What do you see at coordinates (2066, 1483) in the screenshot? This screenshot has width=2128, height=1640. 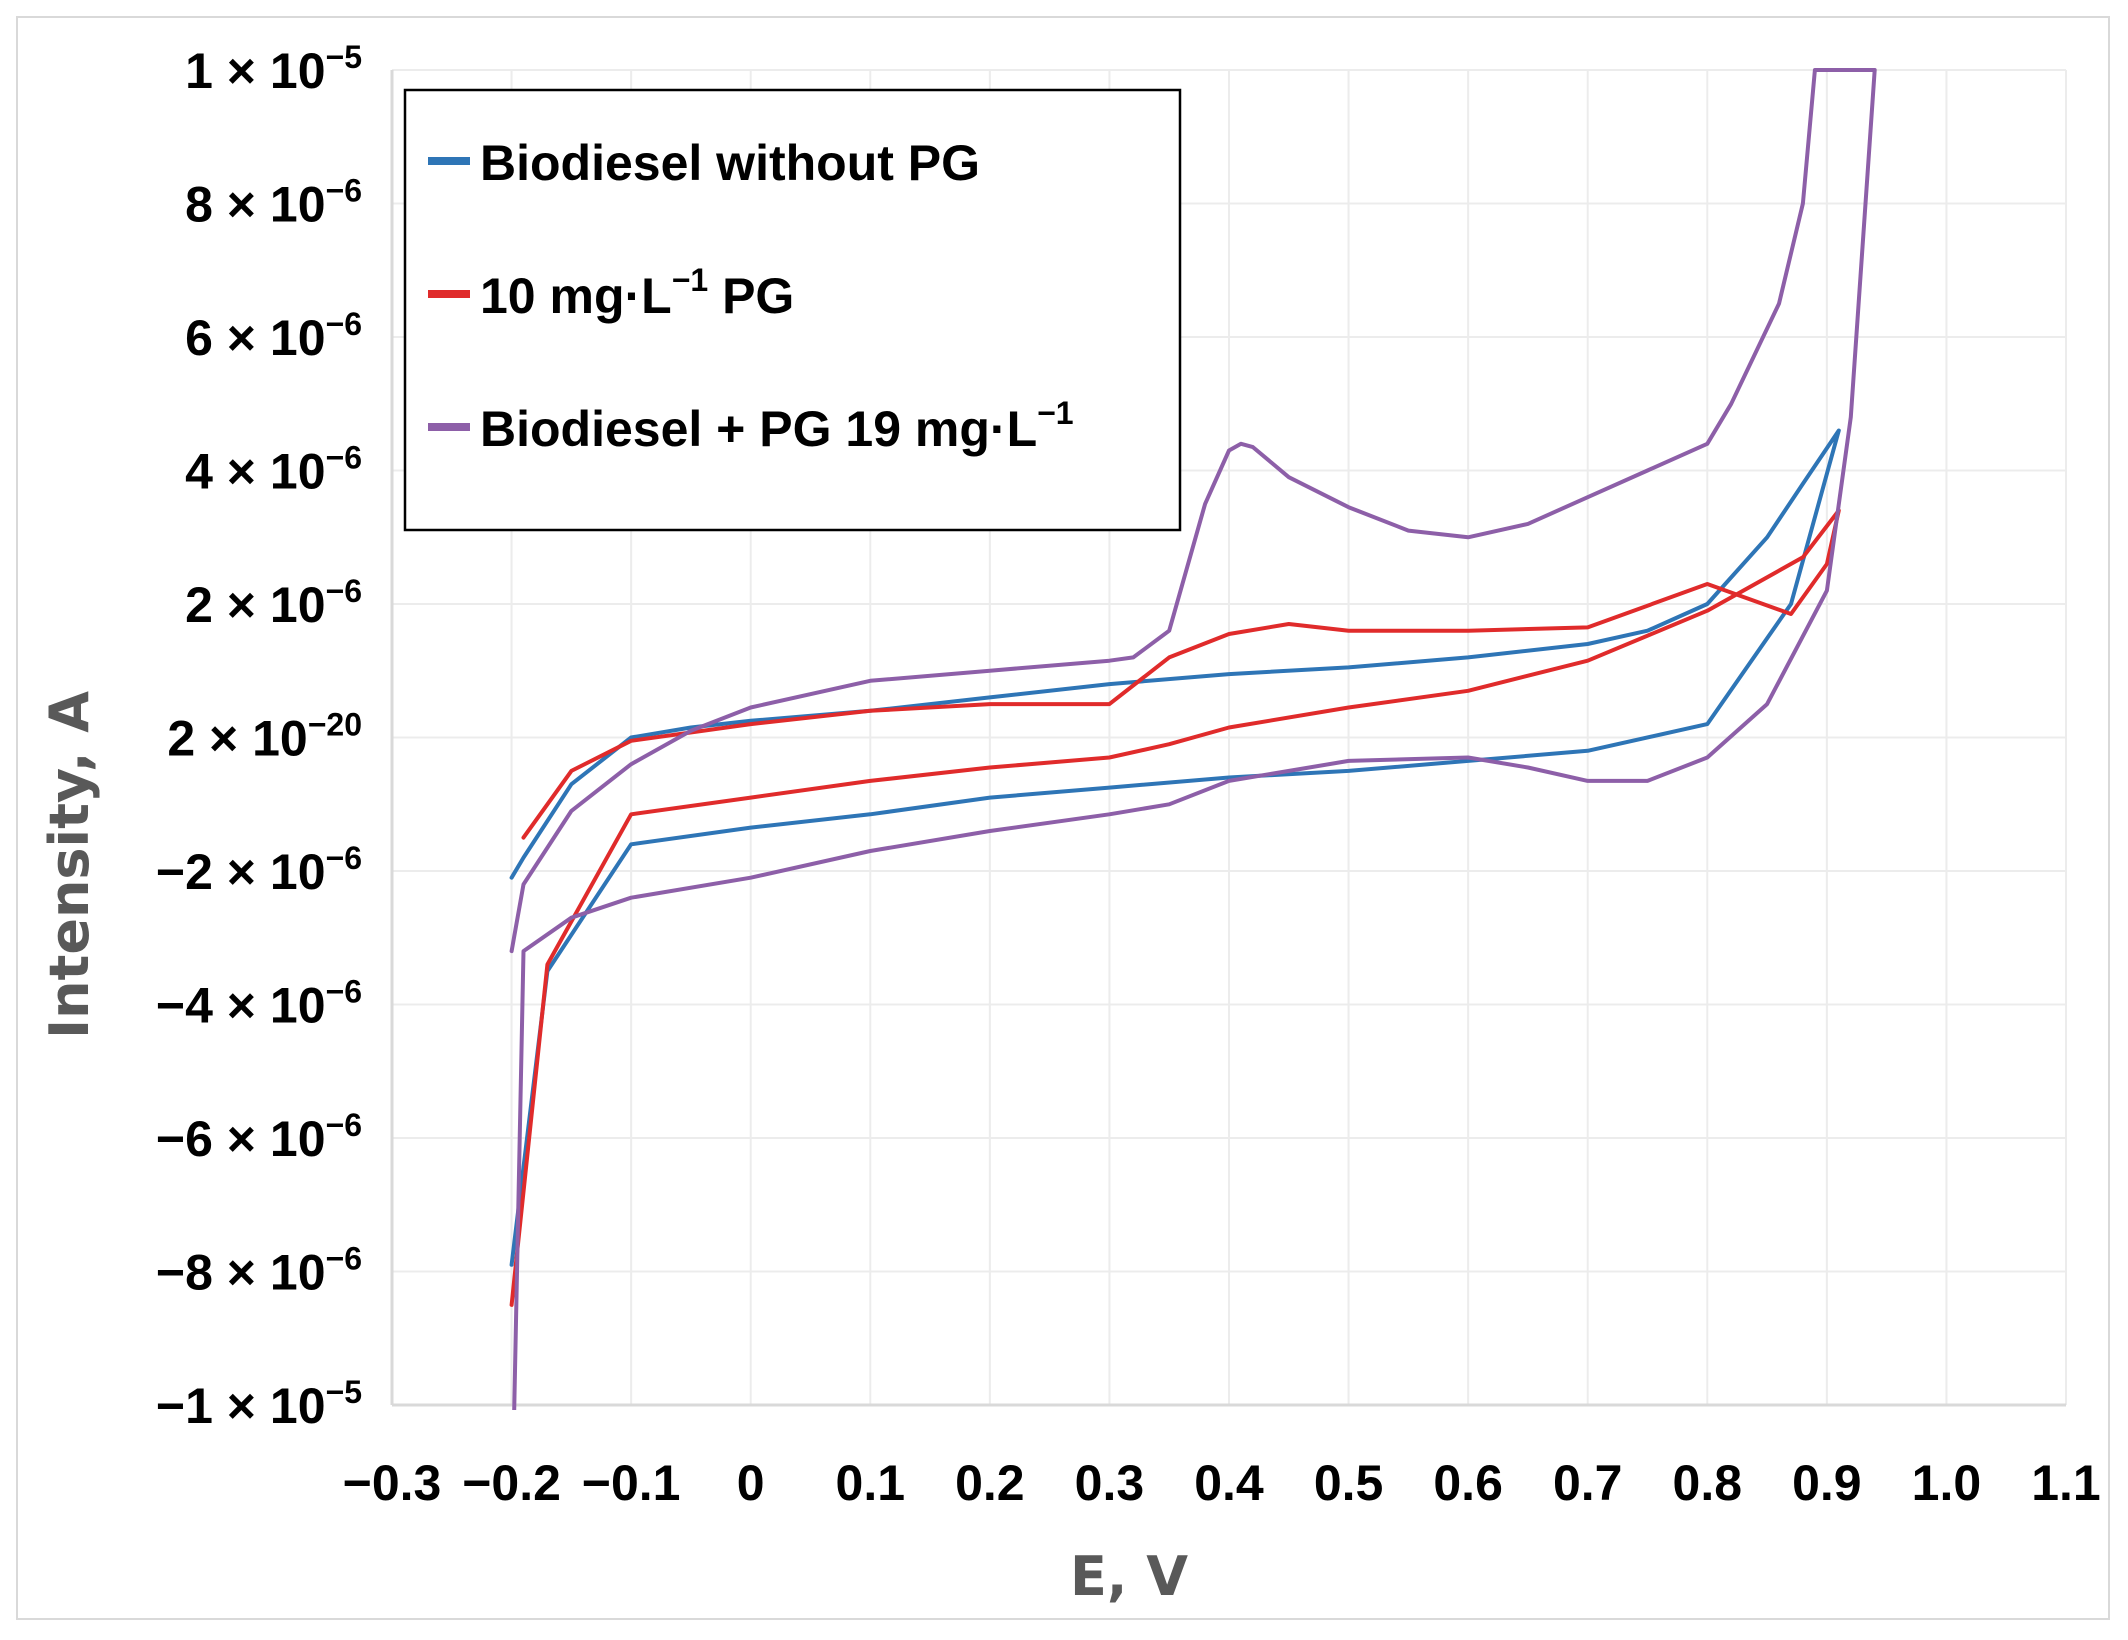 I see `x-tick-label: 1.1` at bounding box center [2066, 1483].